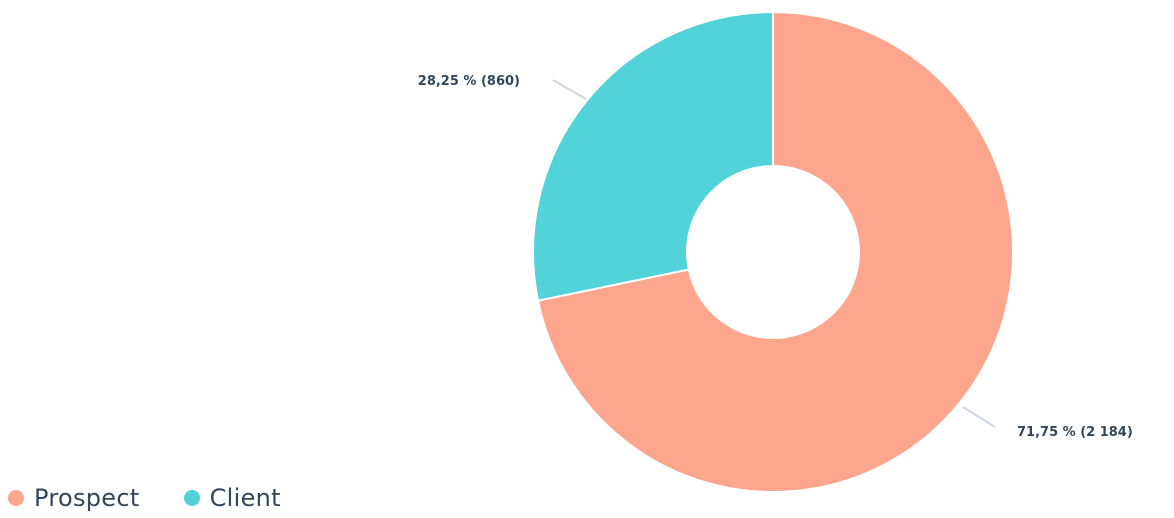  I want to click on donut-slice-client, so click(653, 156).